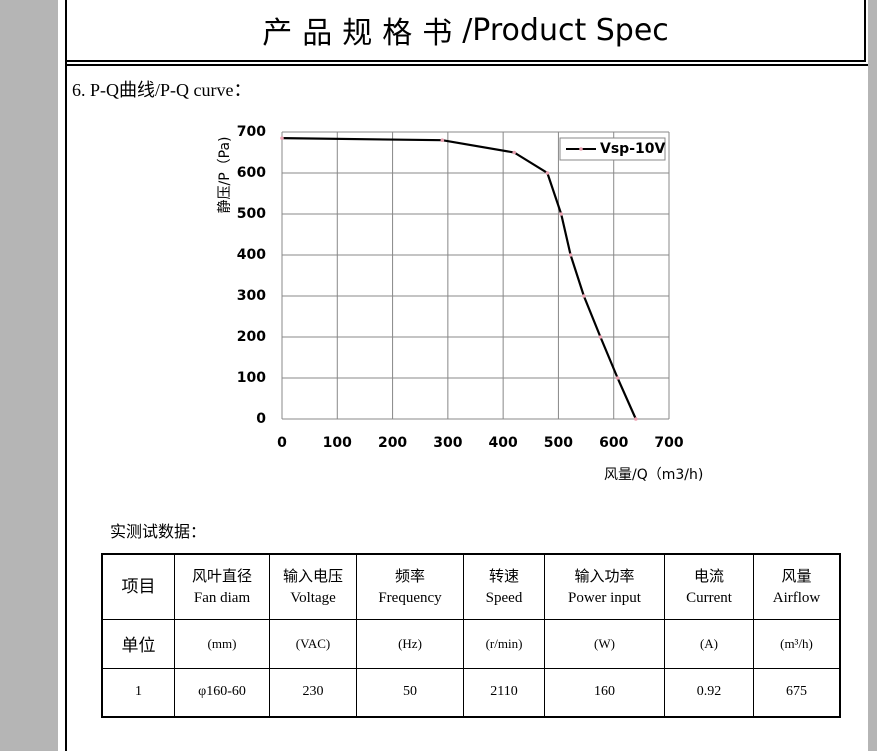  What do you see at coordinates (222, 586) in the screenshot?
I see `header-cell: 风叶直径 Fan diam` at bounding box center [222, 586].